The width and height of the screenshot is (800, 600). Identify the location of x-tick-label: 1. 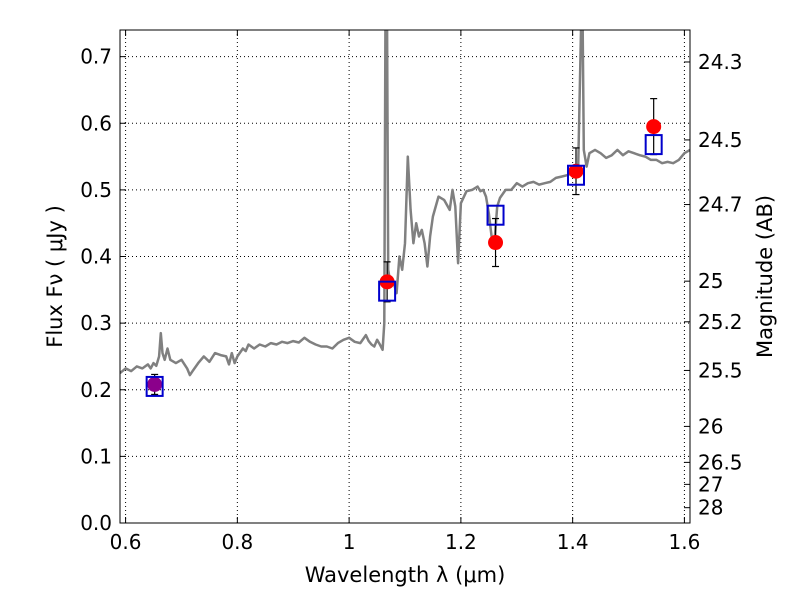
(349, 542).